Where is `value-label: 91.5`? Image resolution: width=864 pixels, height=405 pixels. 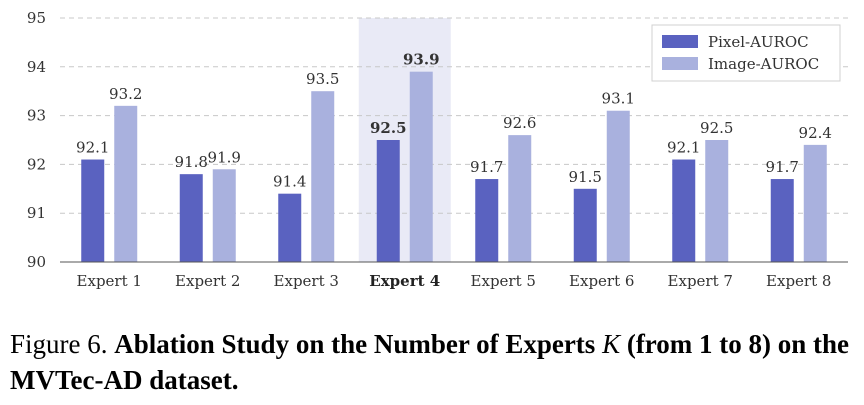
value-label: 91.5 is located at coordinates (585, 177).